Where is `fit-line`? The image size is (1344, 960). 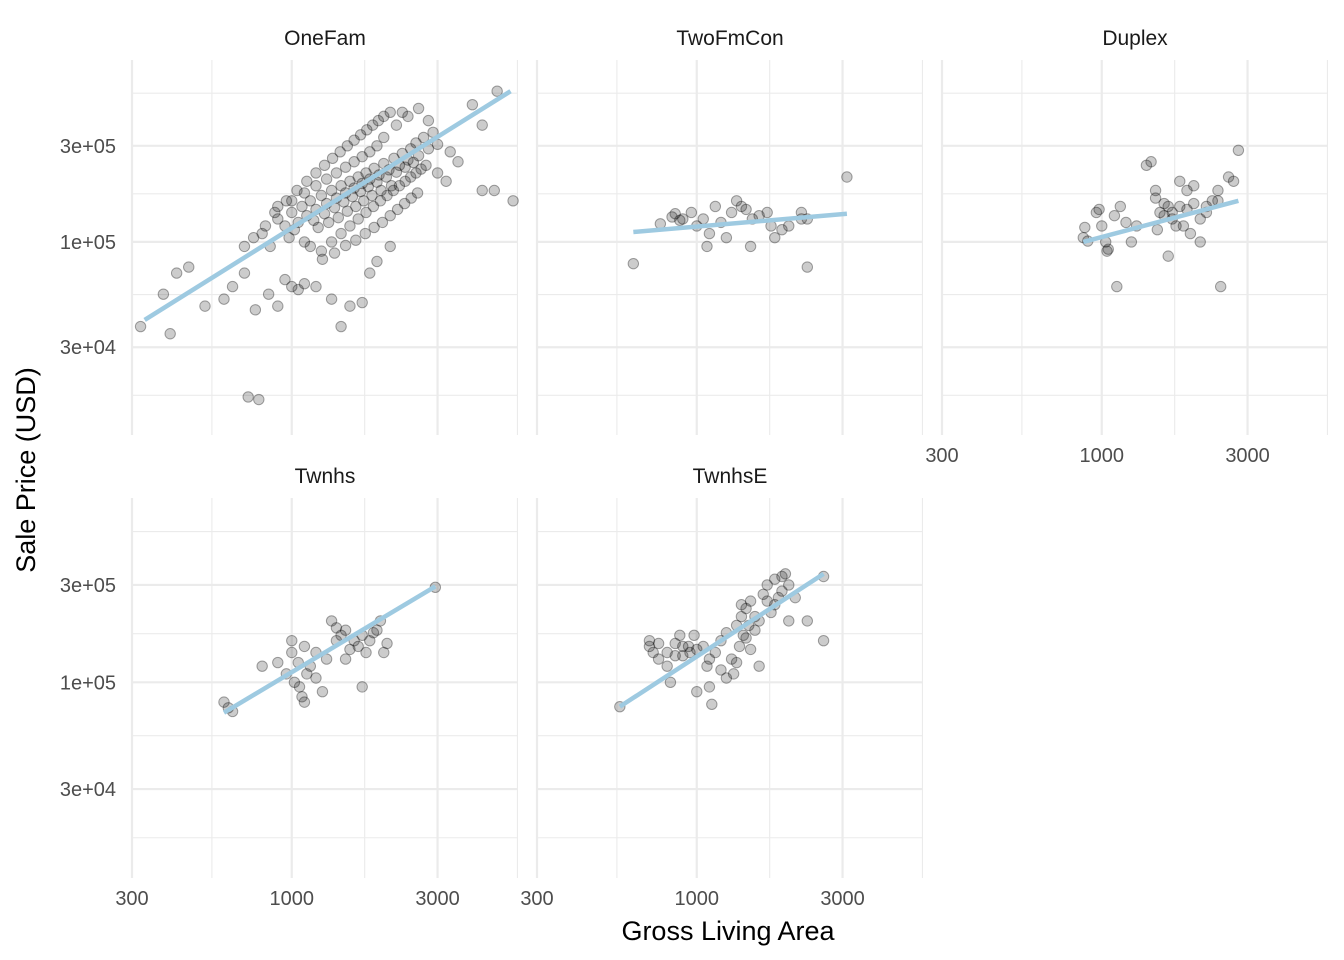 fit-line is located at coordinates (740, 223).